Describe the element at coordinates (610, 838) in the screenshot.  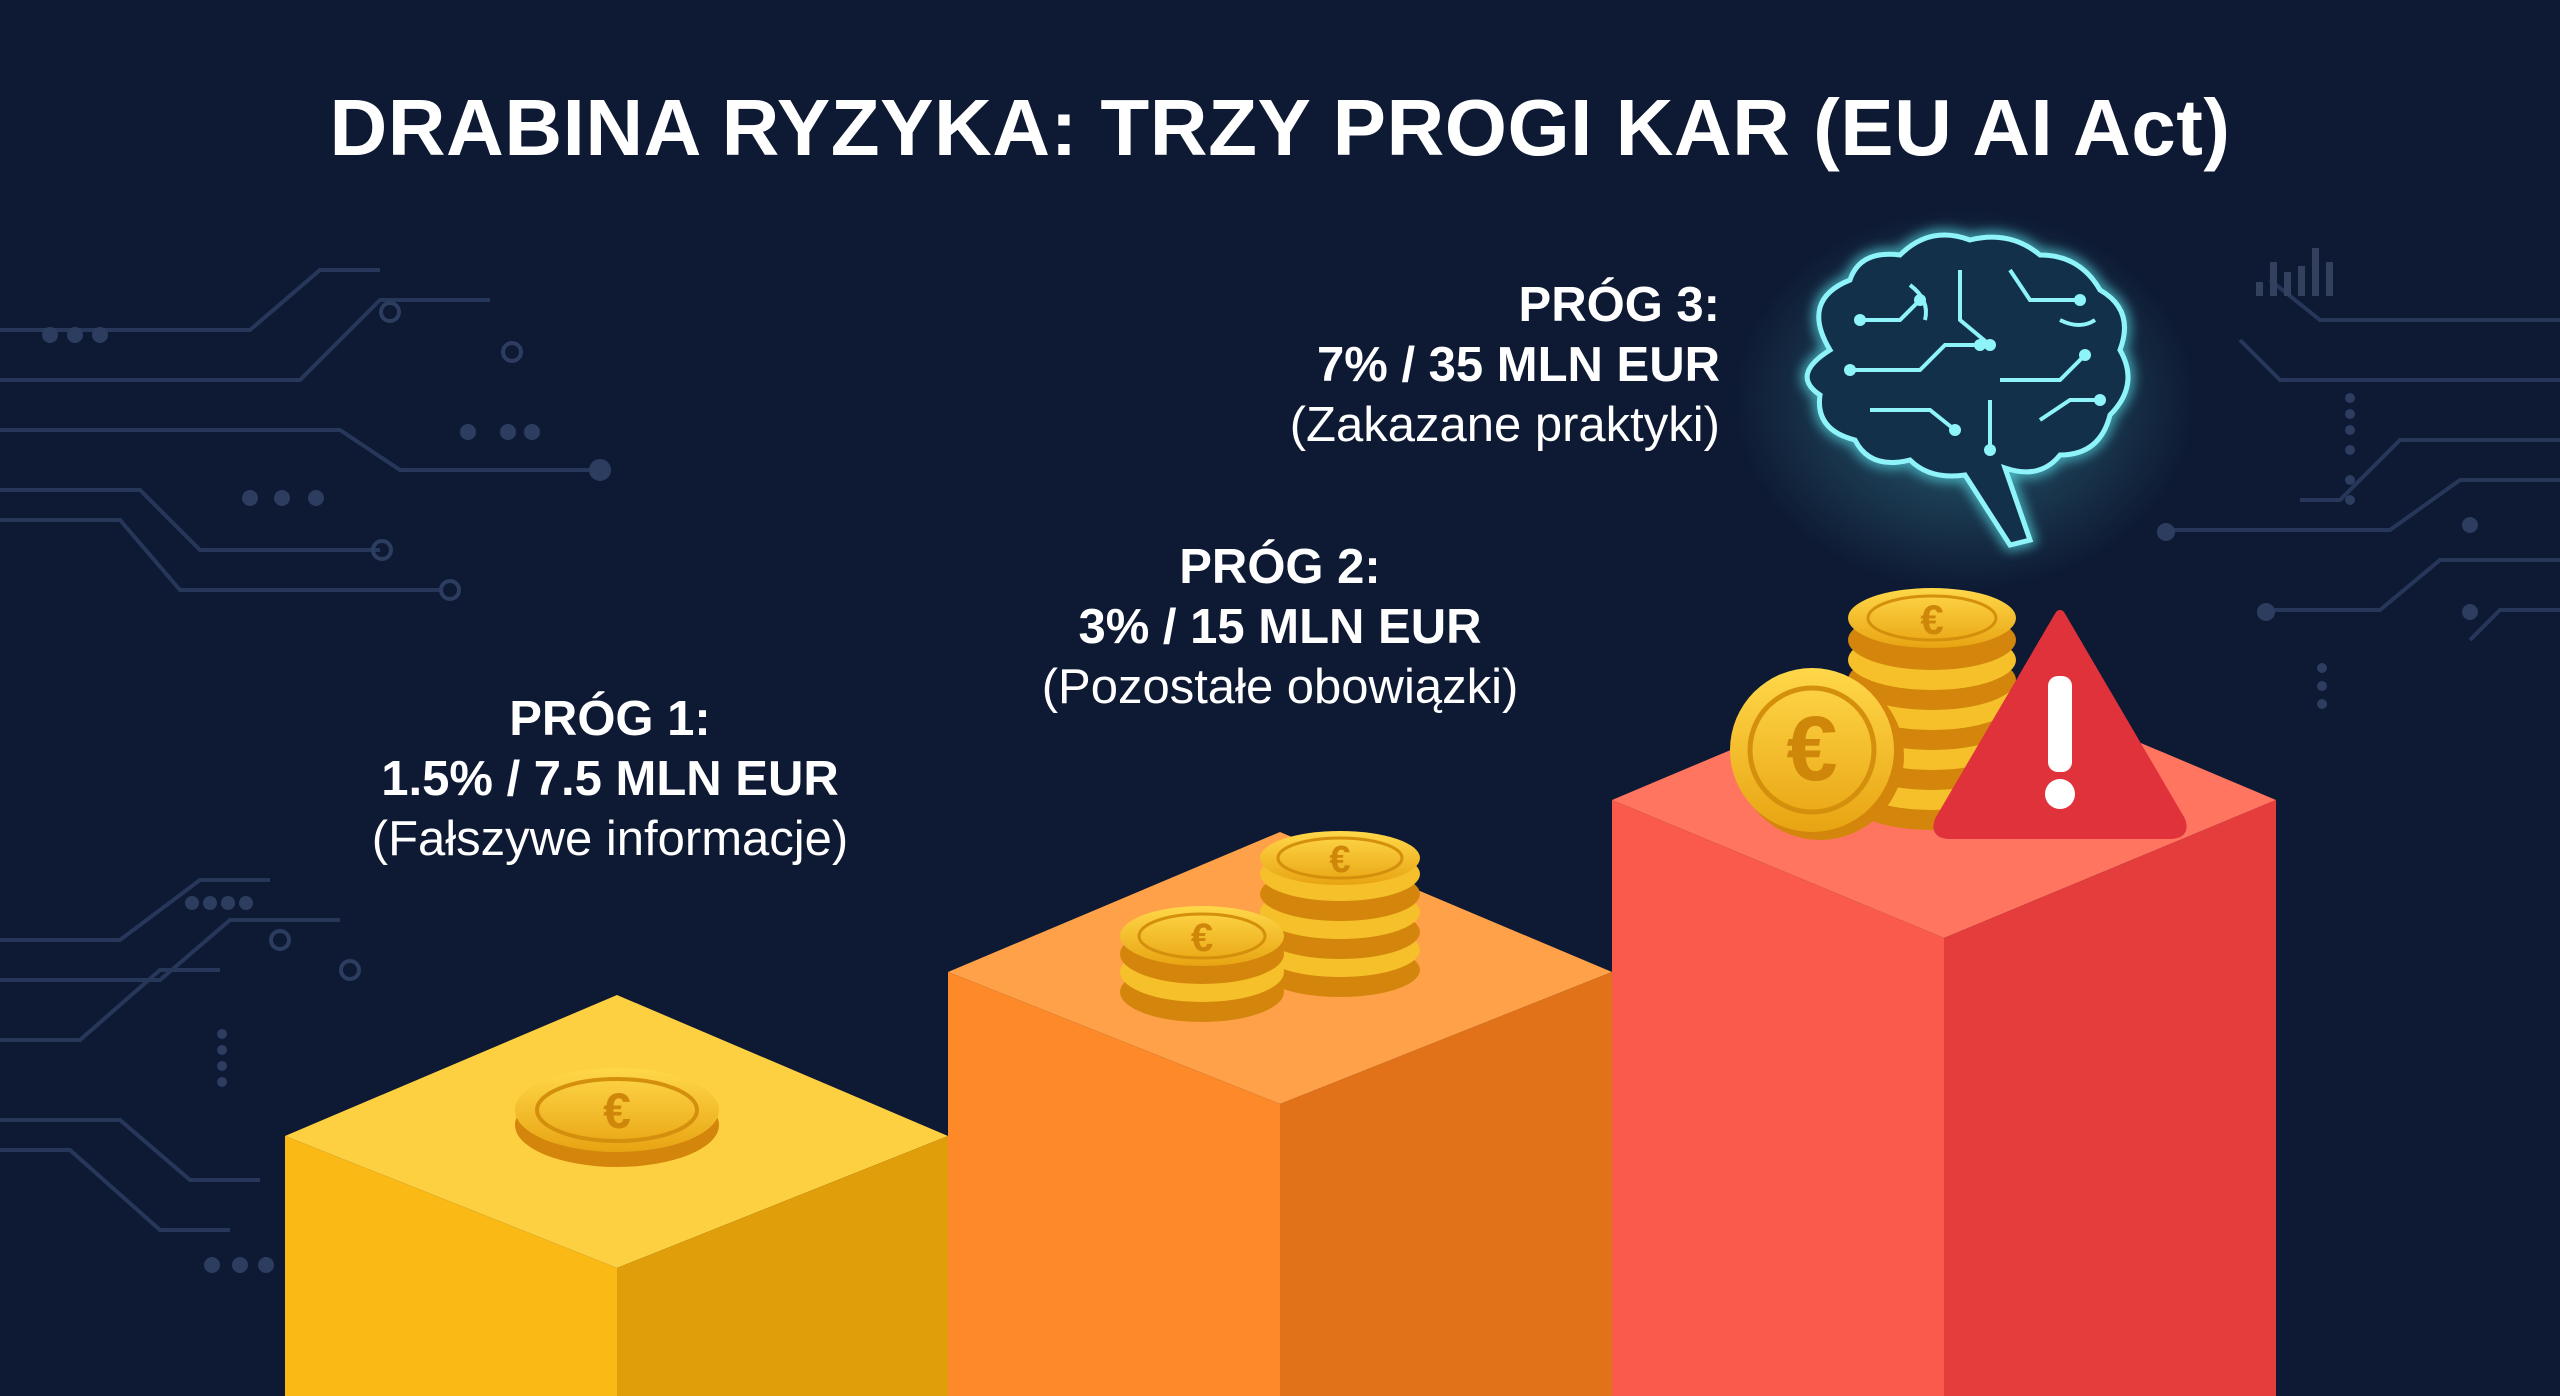
I see `tier-1-description: (Fałszywe informacje)` at that location.